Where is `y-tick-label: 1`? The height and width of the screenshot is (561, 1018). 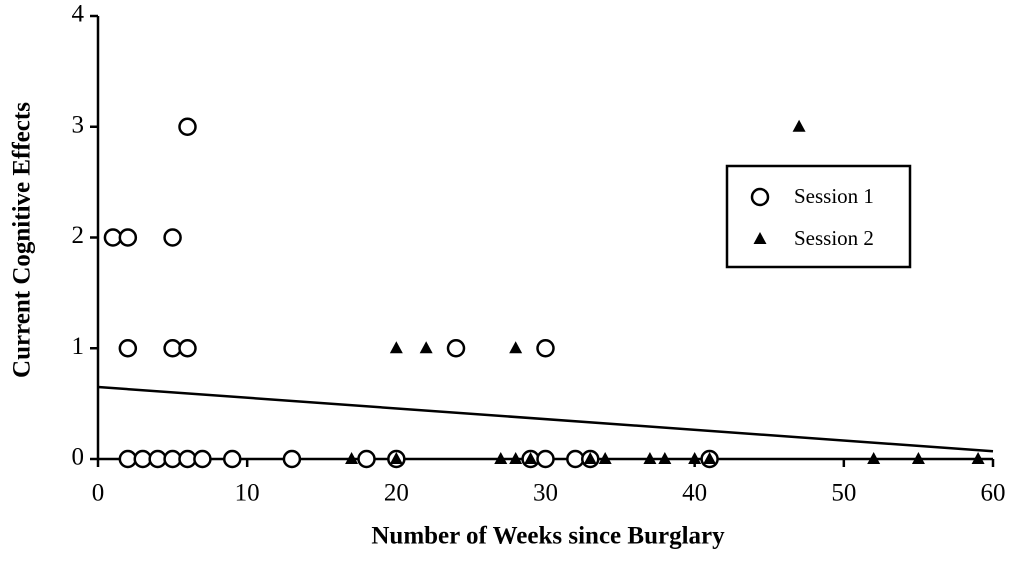
y-tick-label: 1 is located at coordinates (78, 346).